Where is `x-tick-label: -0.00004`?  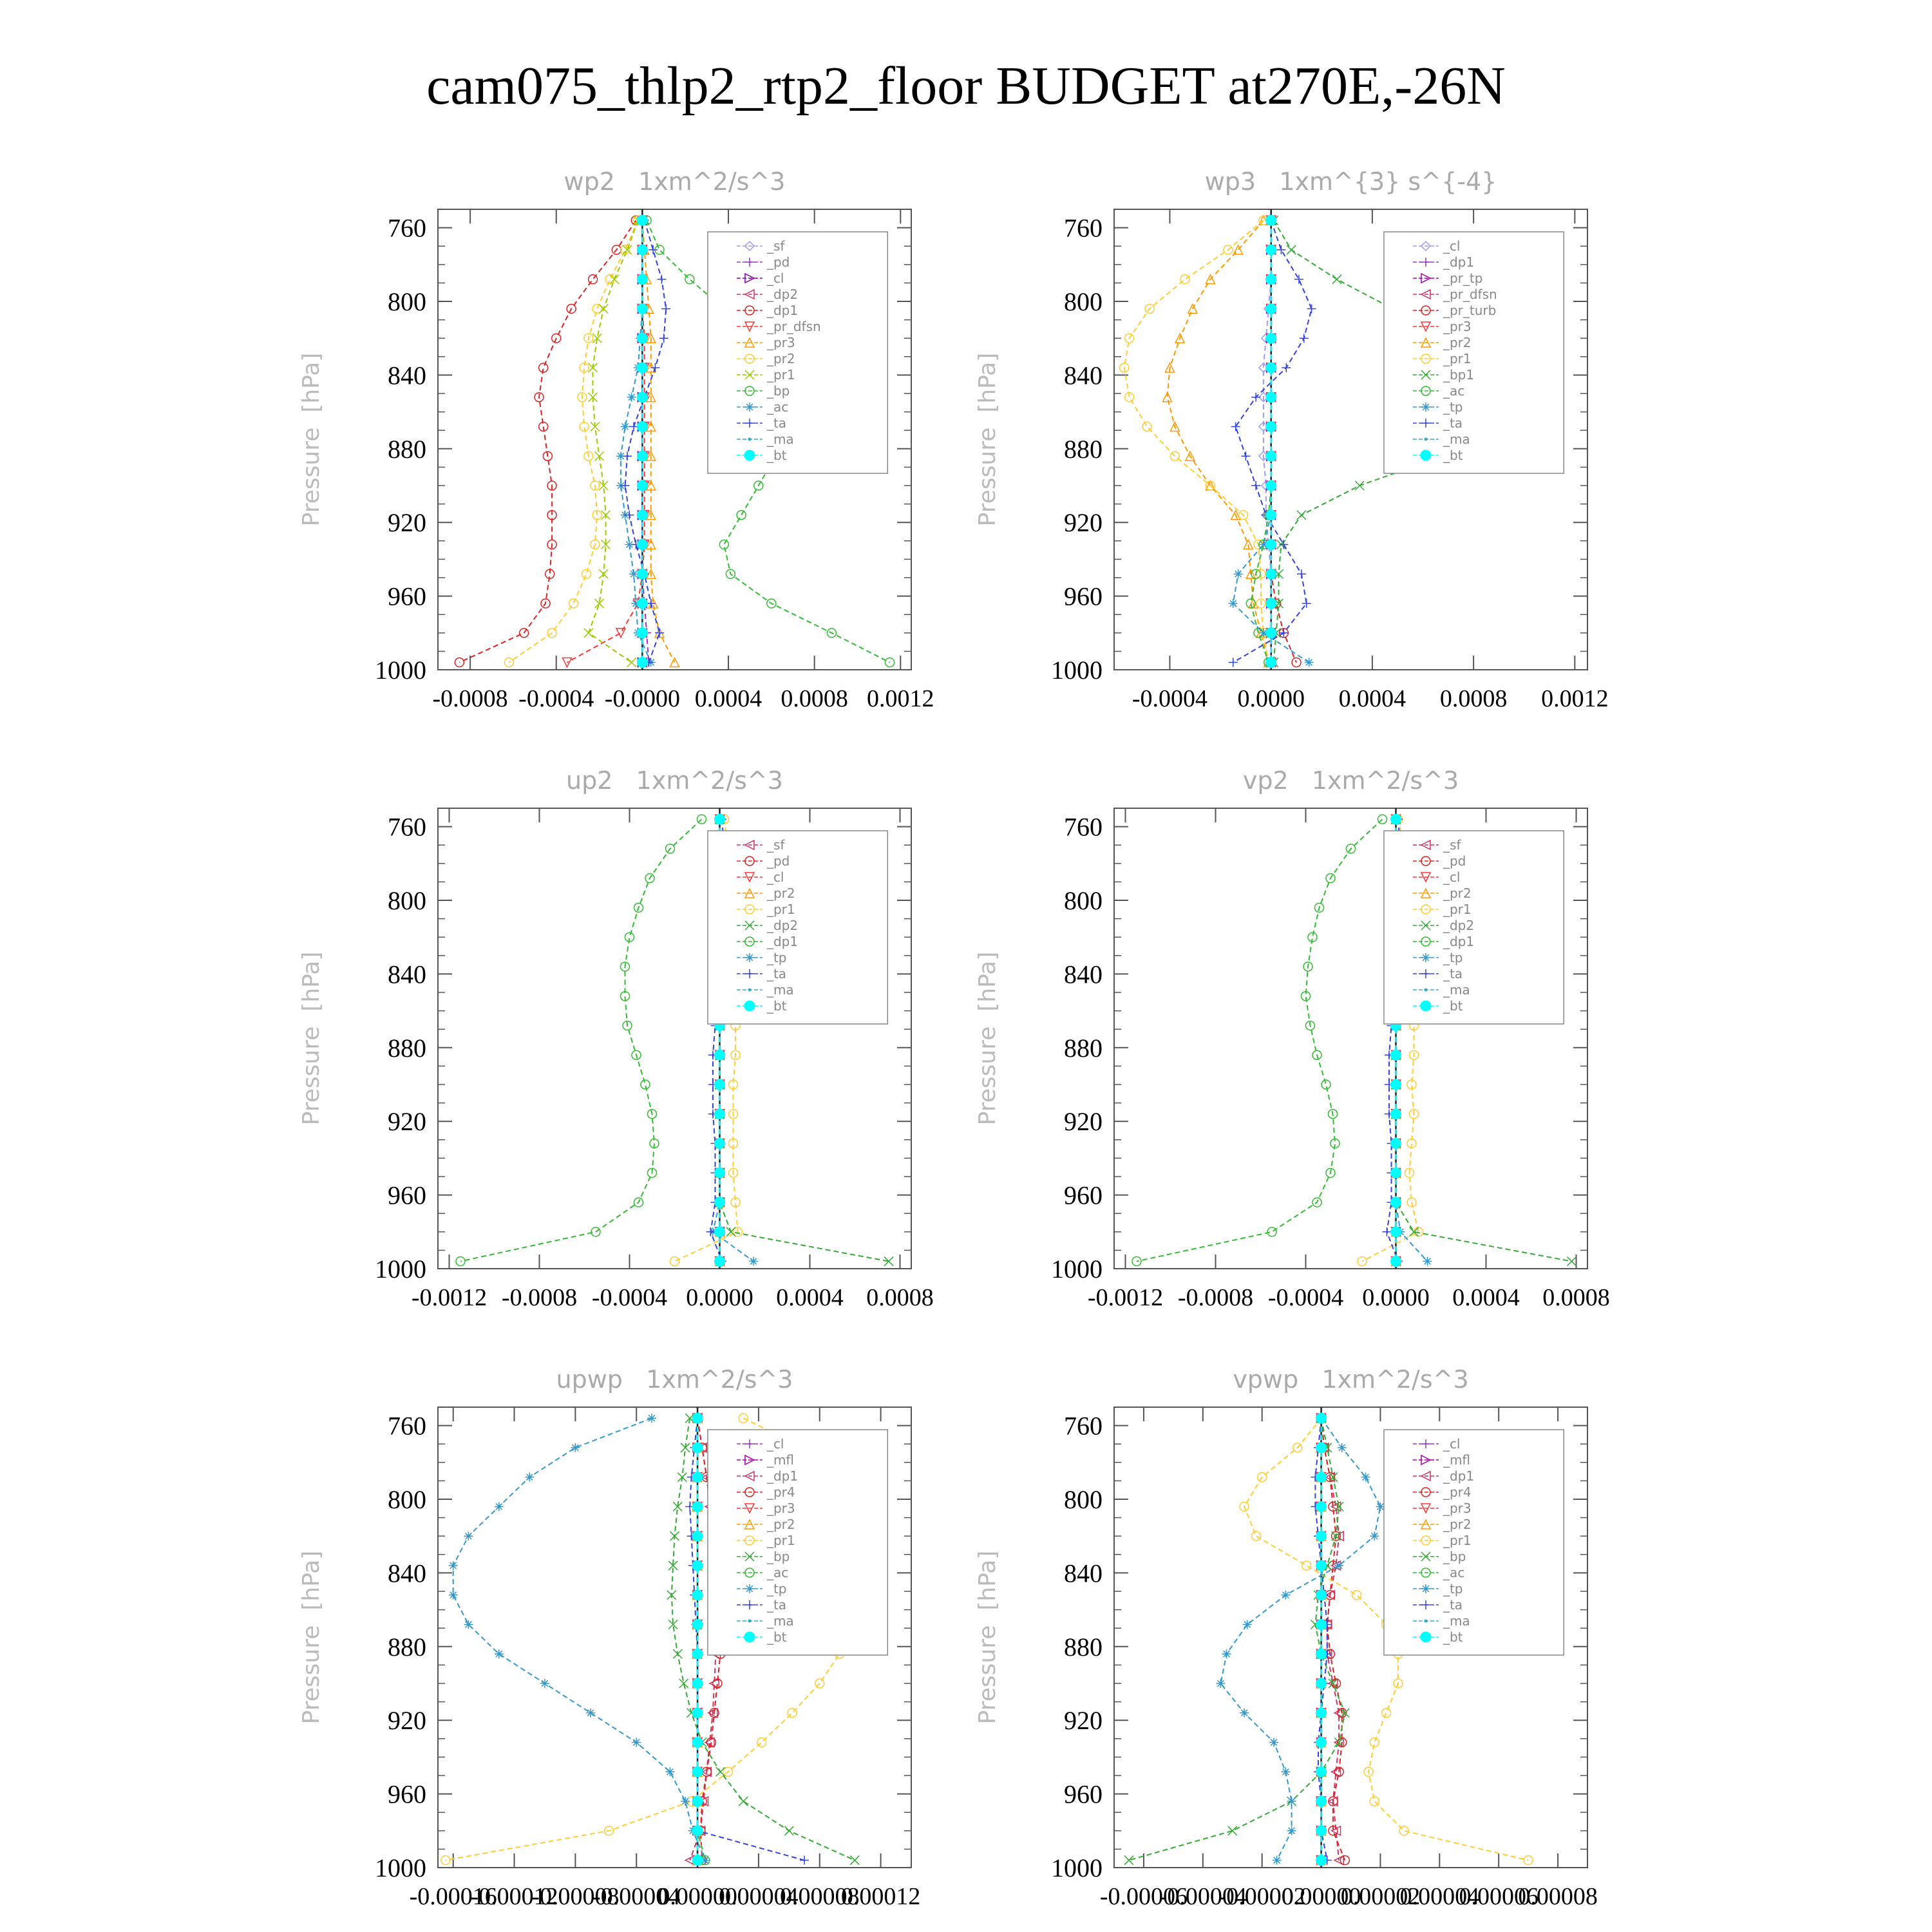 x-tick-label: -0.00004 is located at coordinates (1203, 1896).